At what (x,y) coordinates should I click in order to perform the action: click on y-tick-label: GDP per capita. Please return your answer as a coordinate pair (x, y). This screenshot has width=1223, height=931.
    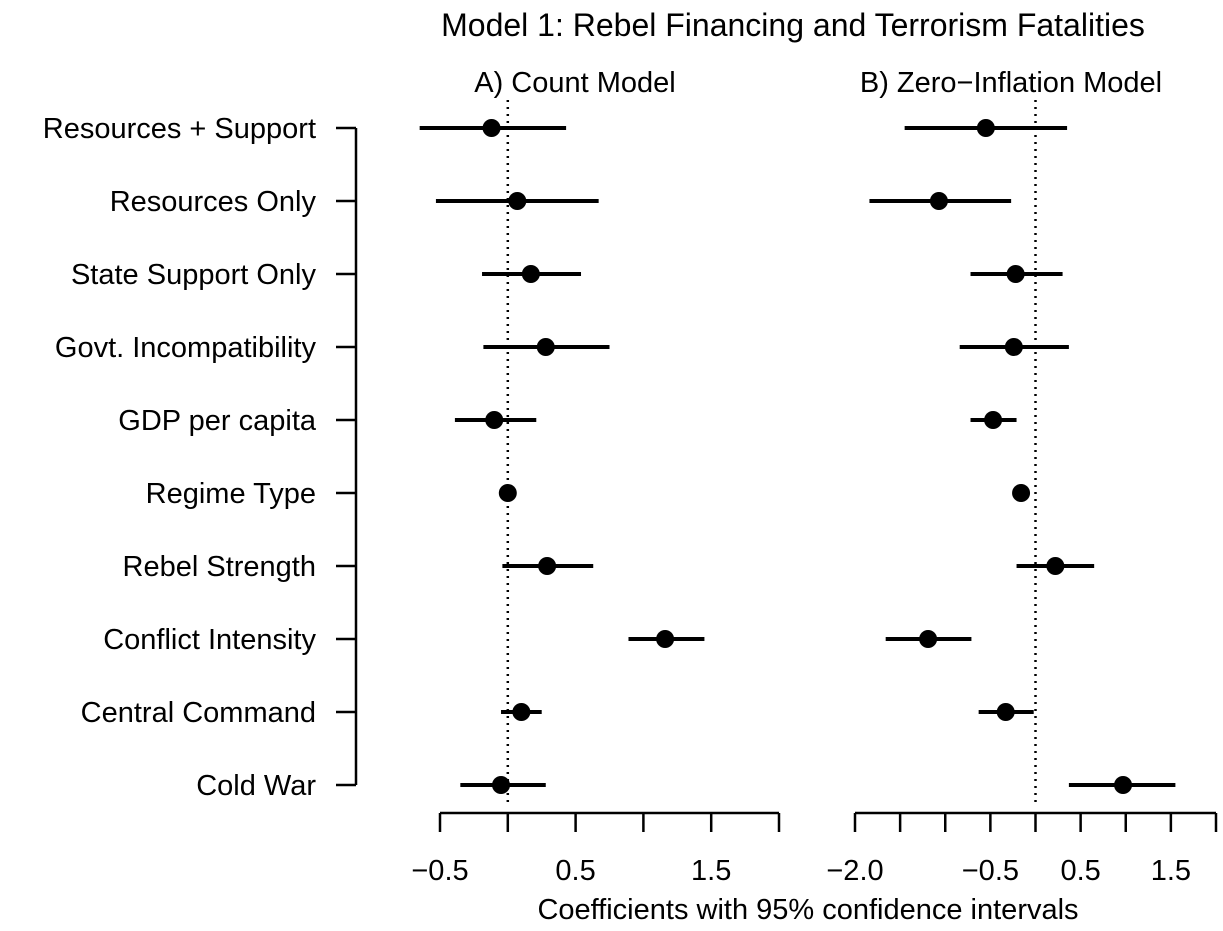
    Looking at the image, I should click on (217, 421).